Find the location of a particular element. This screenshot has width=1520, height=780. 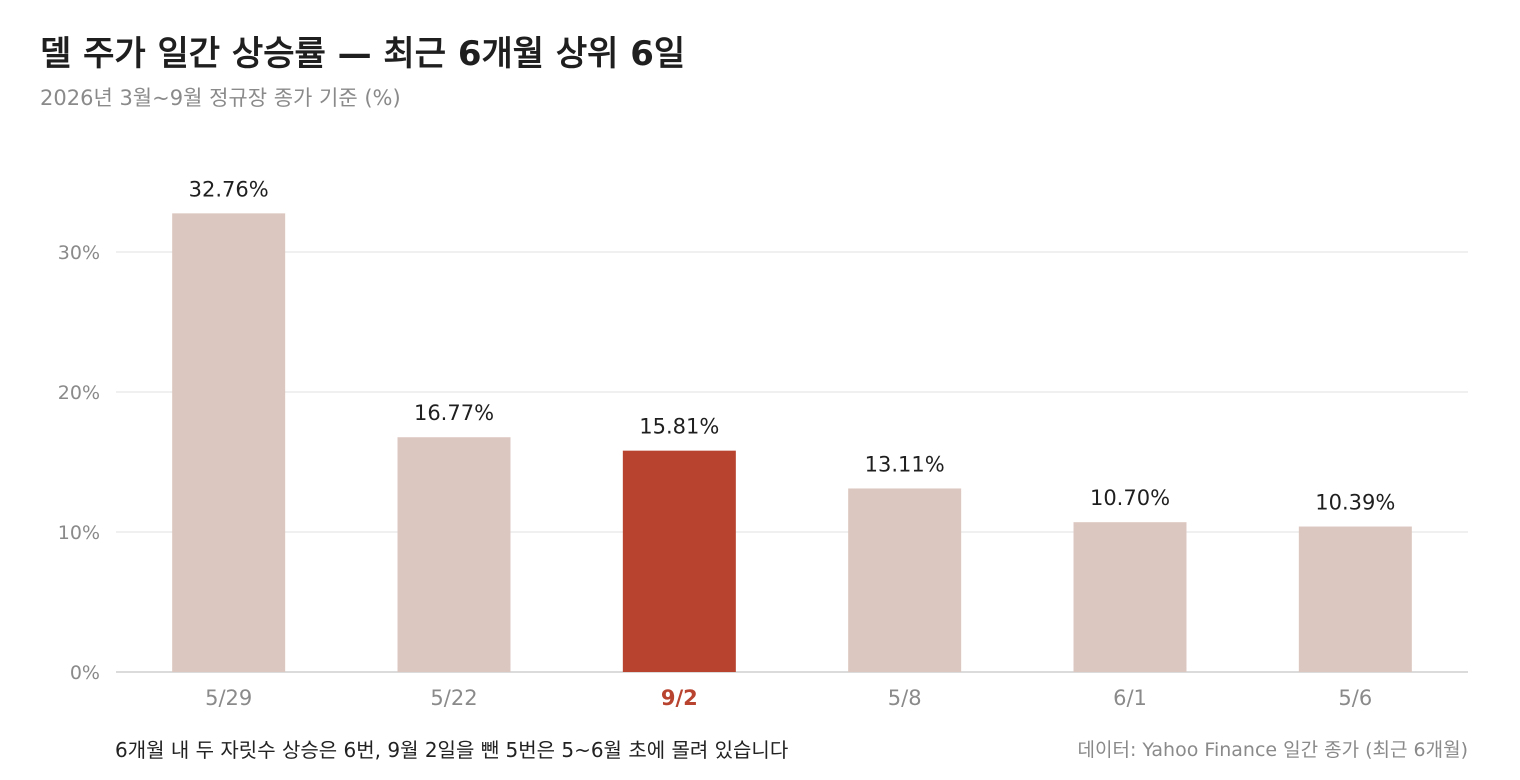

data-label: 13.11% is located at coordinates (905, 464).